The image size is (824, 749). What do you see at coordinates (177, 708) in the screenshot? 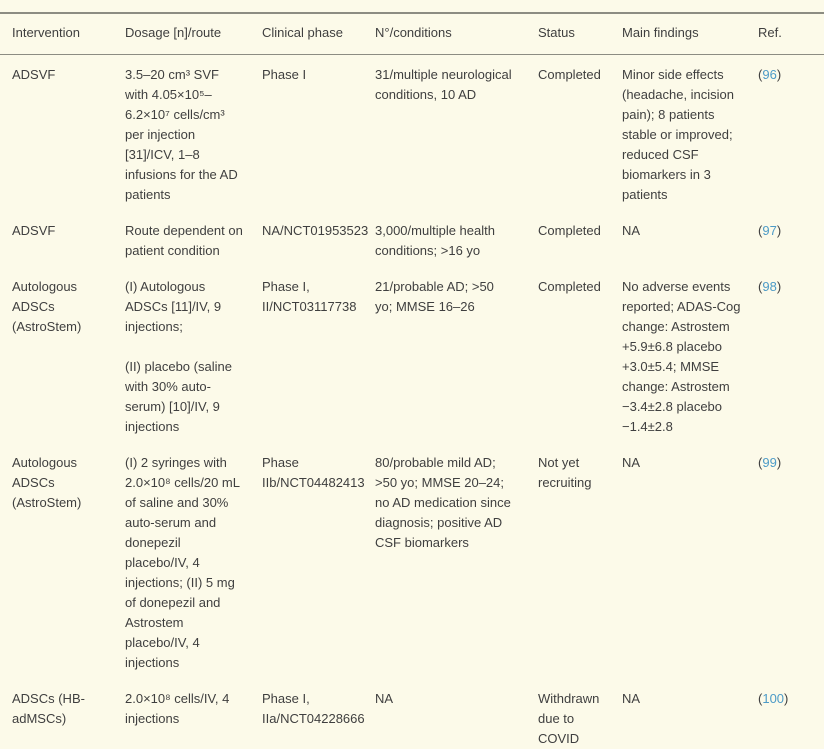
I see `dosage-text: 2.0×10⁸ cells/IV, 4 injections` at bounding box center [177, 708].